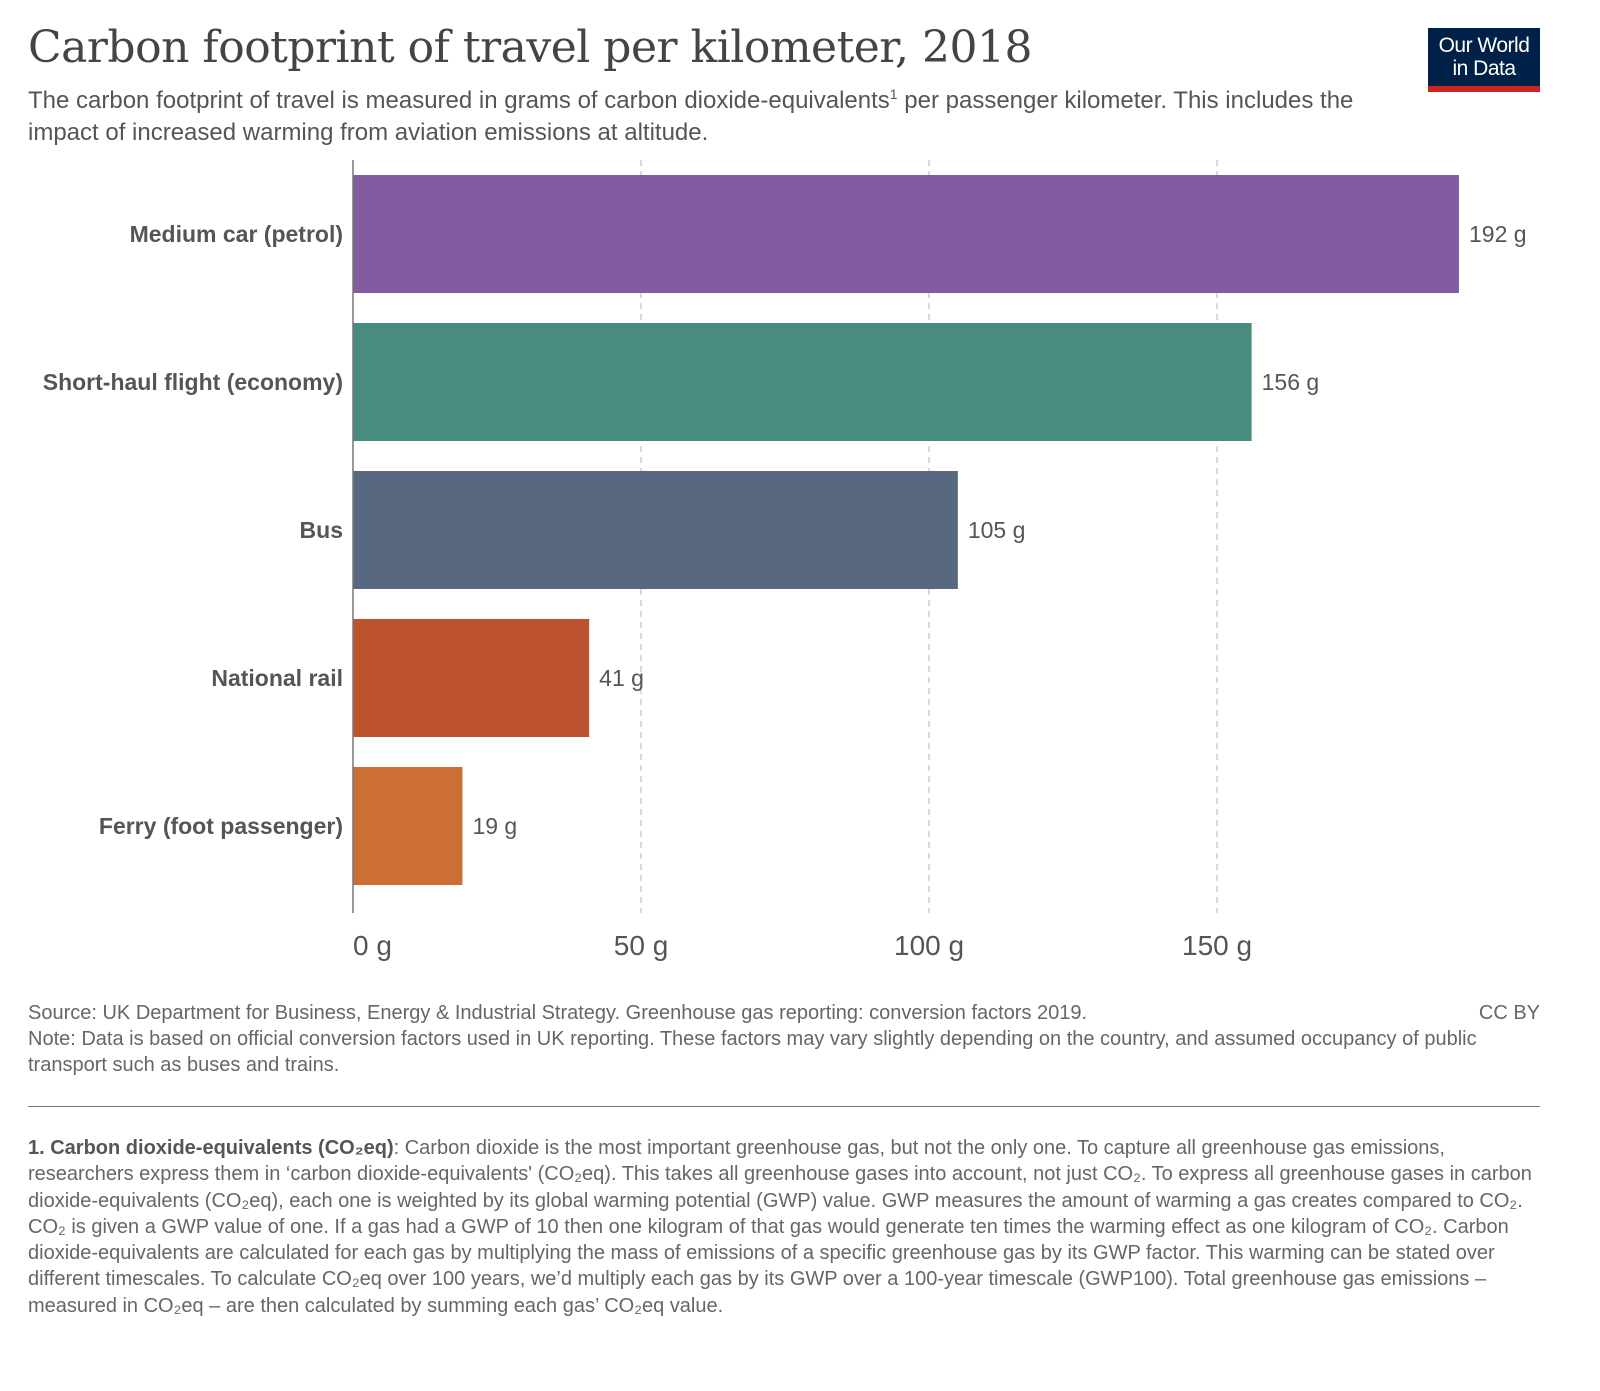 The width and height of the screenshot is (1600, 1391). What do you see at coordinates (372, 945) in the screenshot?
I see `x-tick-label: 0 g` at bounding box center [372, 945].